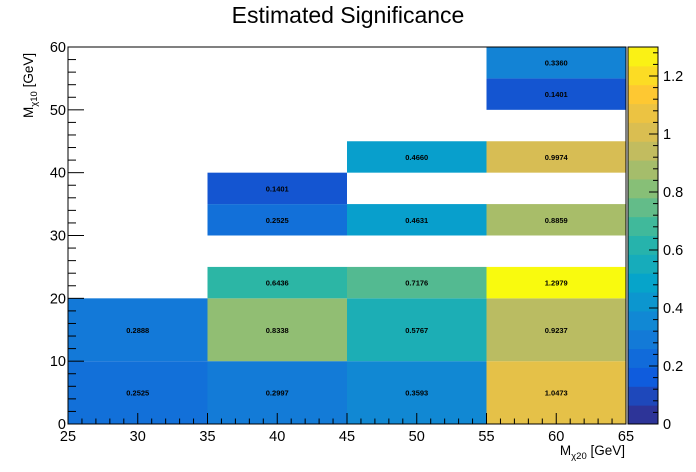 This screenshot has height=472, width=696. Describe the element at coordinates (416, 393) in the screenshot. I see `cell-value-label: 0.3593` at that location.